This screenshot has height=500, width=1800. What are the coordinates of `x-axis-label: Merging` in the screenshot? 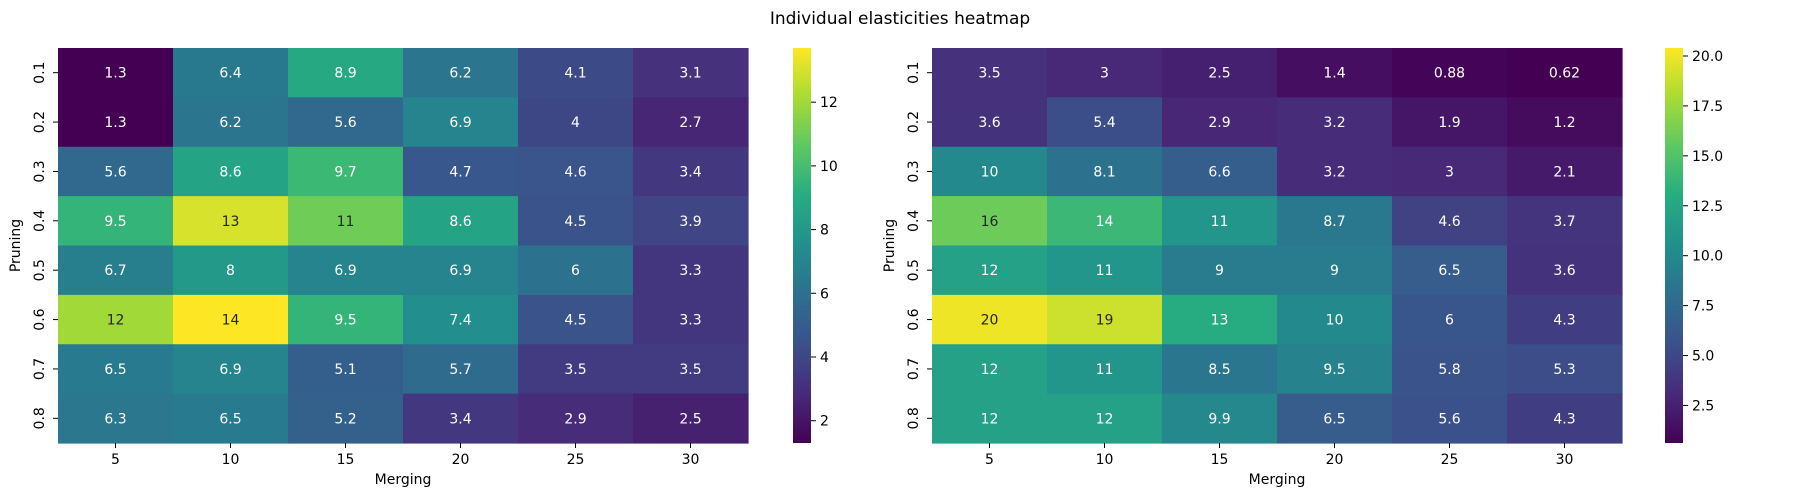 It's located at (403, 480).